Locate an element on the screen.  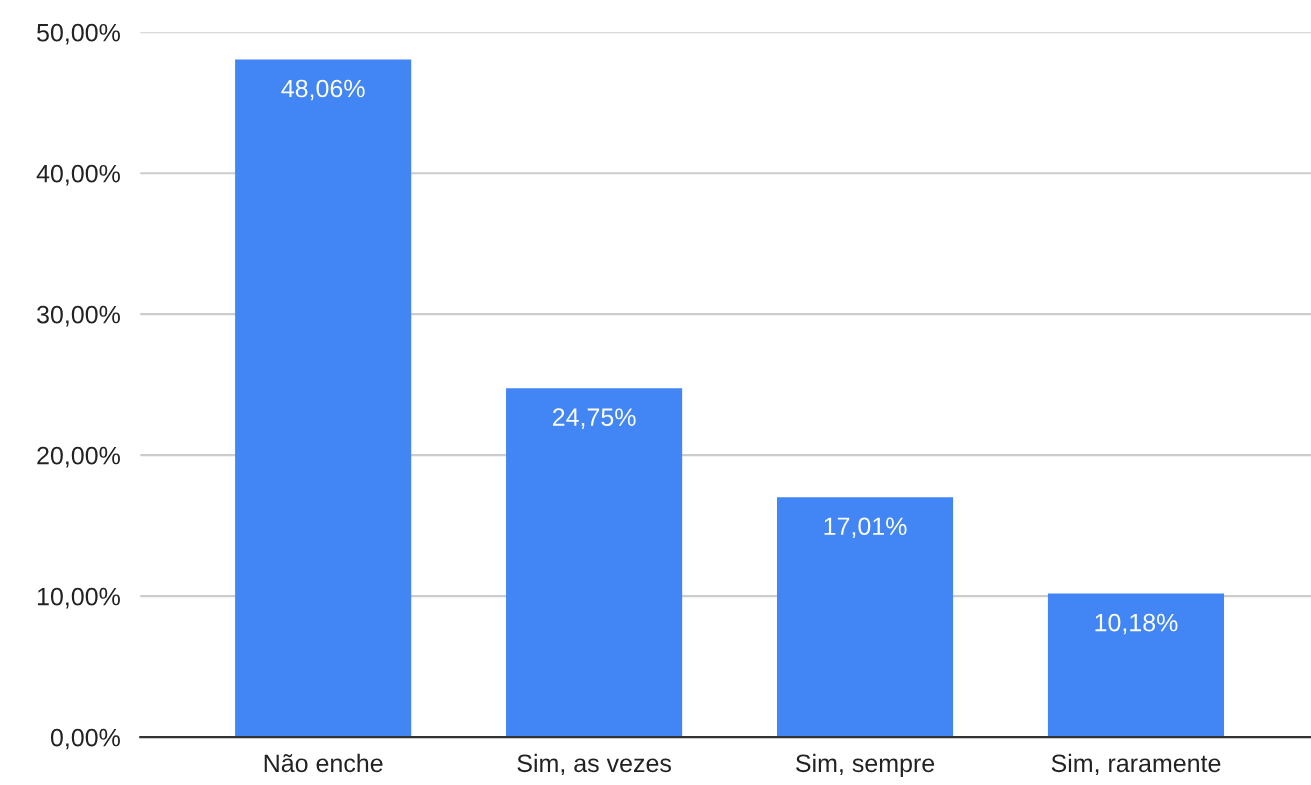
data-label: 10,18% is located at coordinates (1136, 624).